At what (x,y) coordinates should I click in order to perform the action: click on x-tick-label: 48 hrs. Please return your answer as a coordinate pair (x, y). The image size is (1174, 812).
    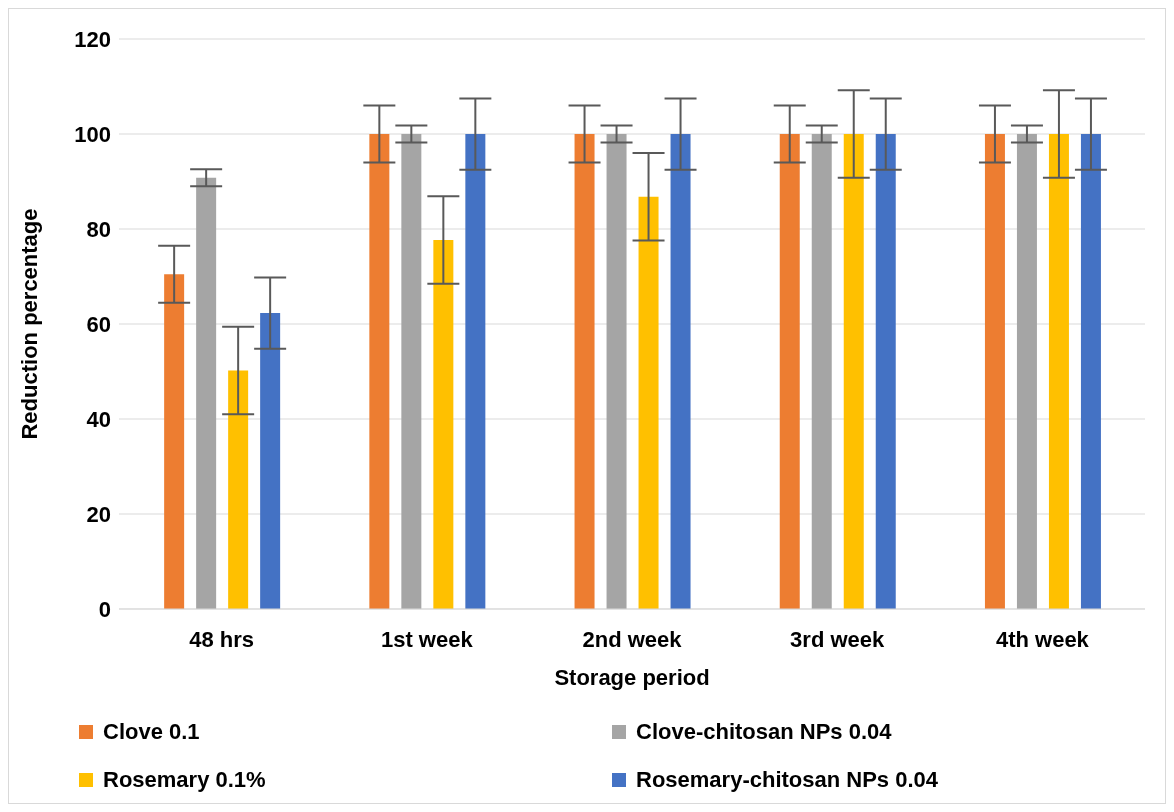
    Looking at the image, I should click on (222, 639).